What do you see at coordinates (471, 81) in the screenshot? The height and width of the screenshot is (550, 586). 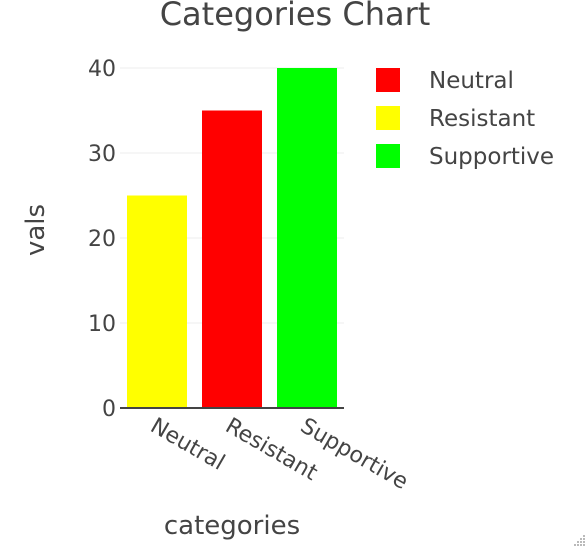 I see `legend-label: Neutral` at bounding box center [471, 81].